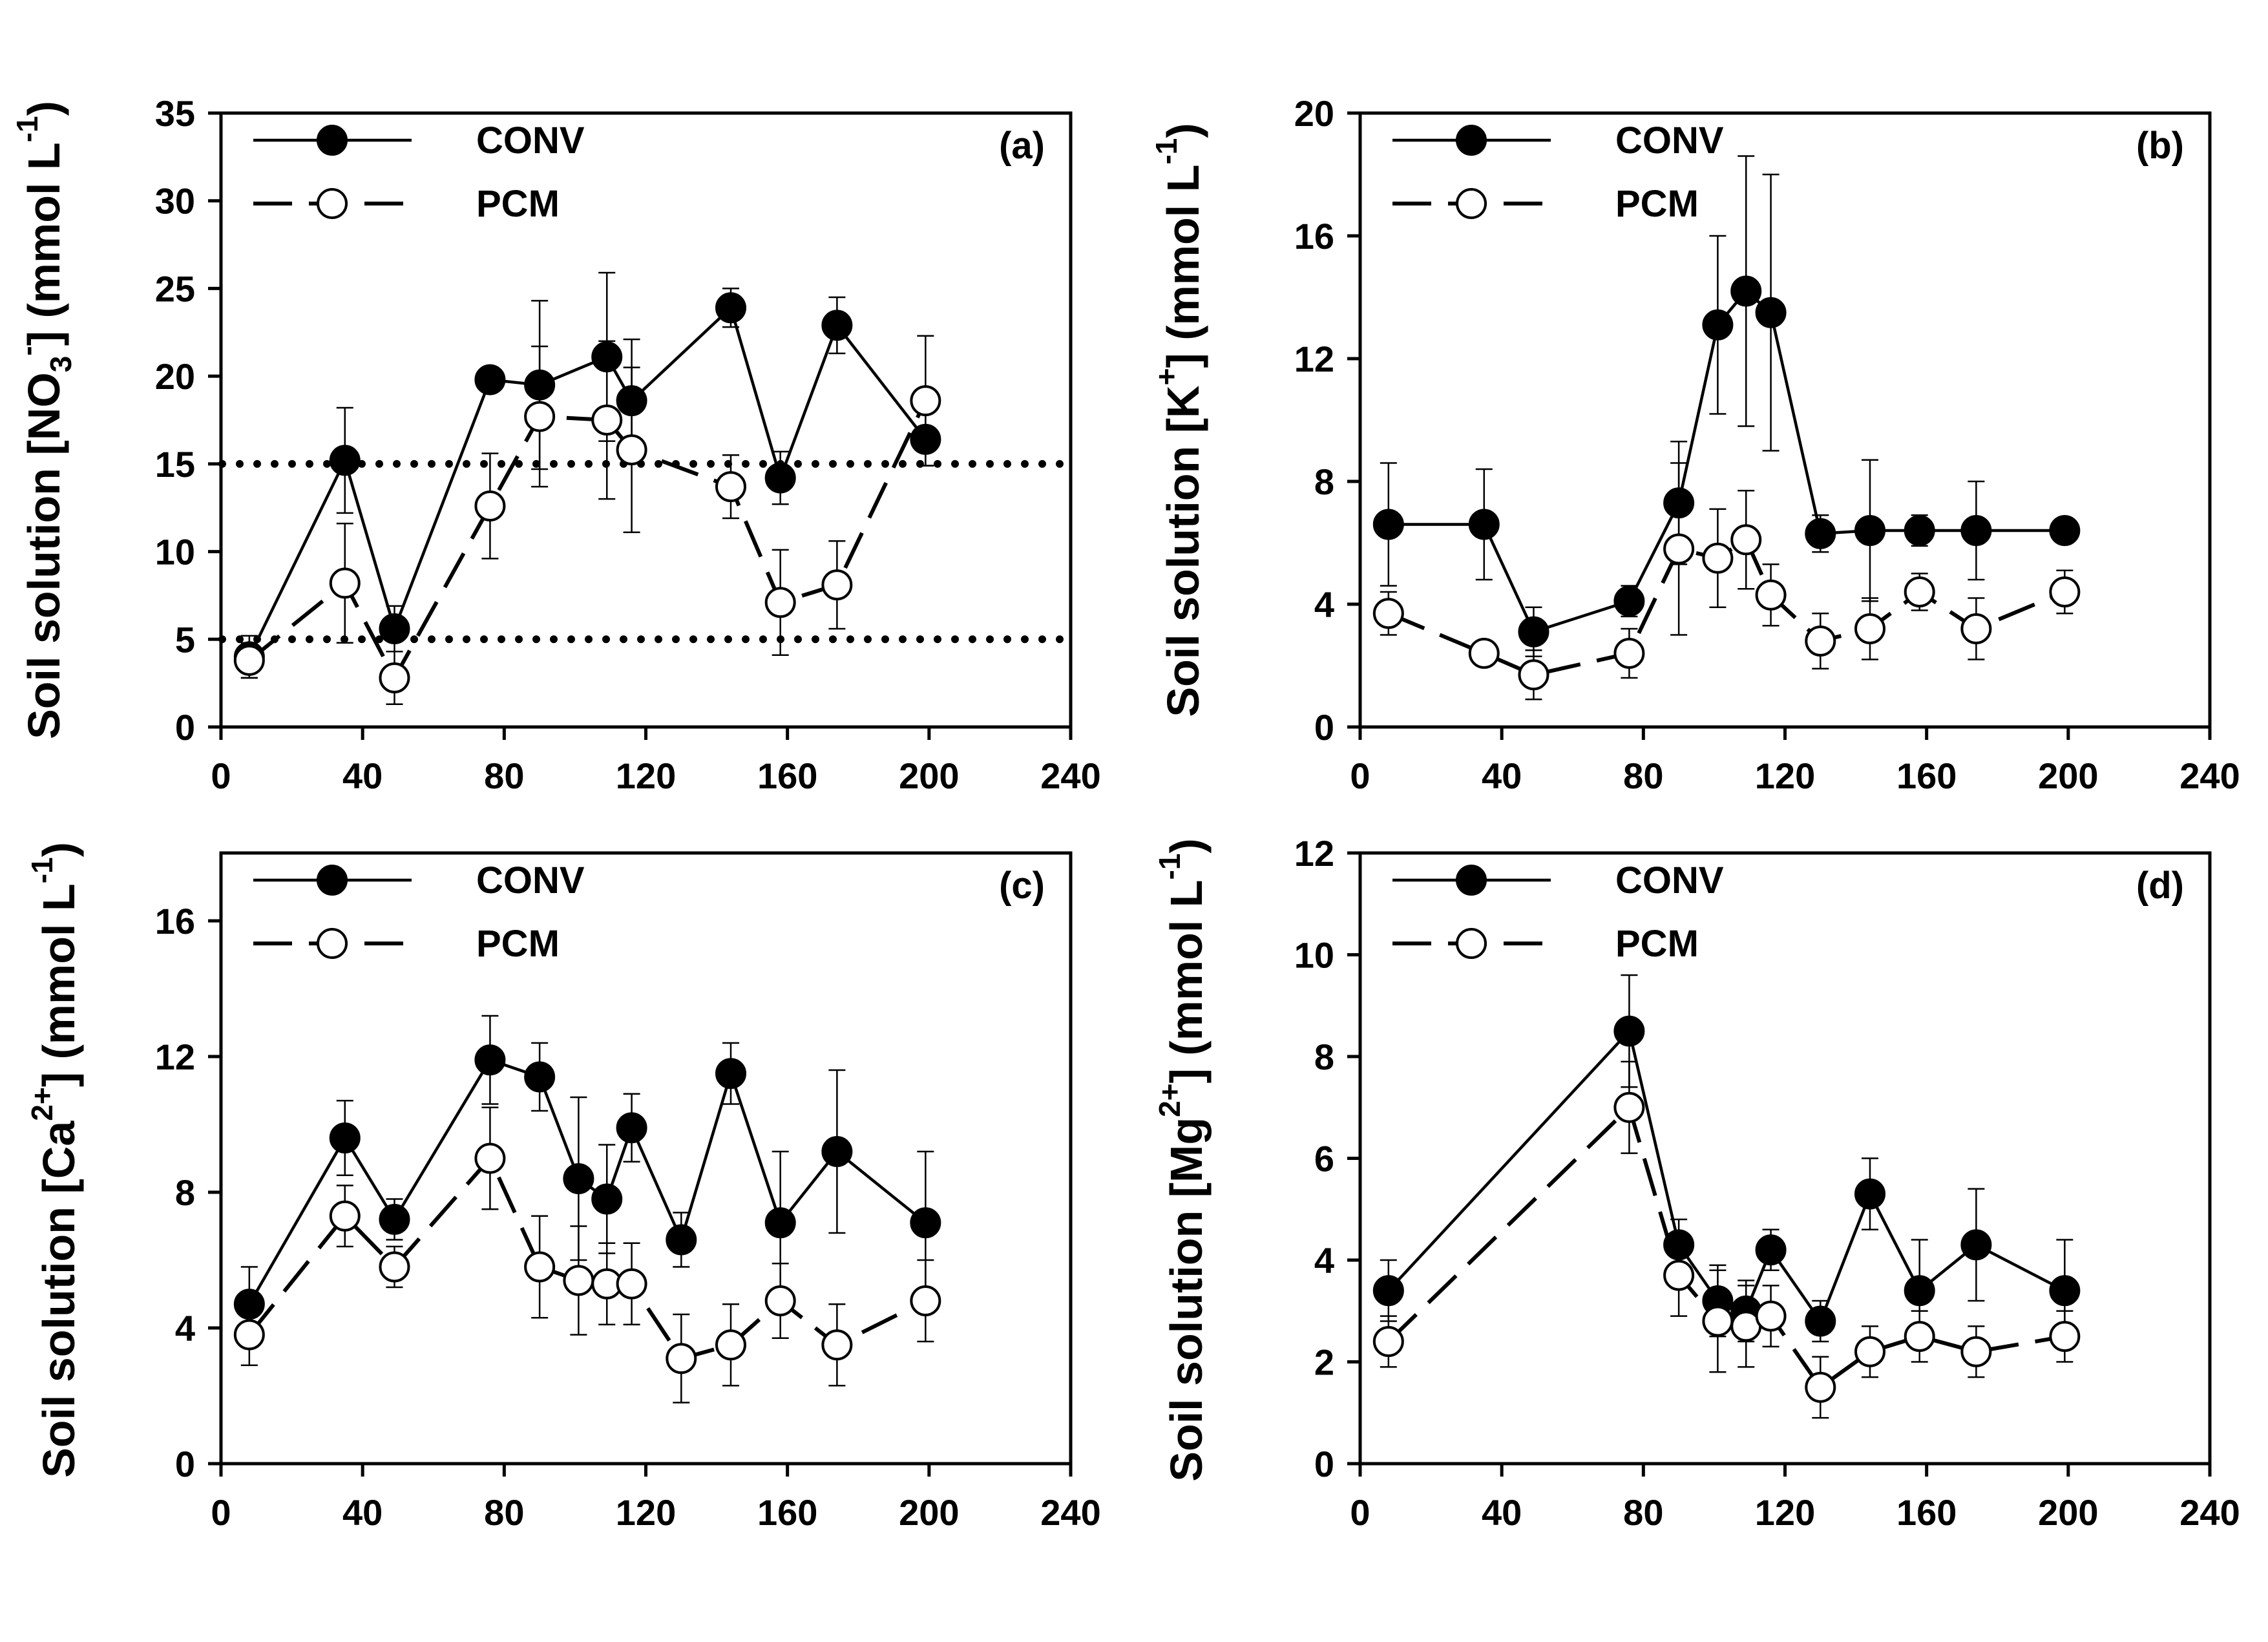 This screenshot has width=2268, height=1642. I want to click on y-tick-label: 16, so click(175, 922).